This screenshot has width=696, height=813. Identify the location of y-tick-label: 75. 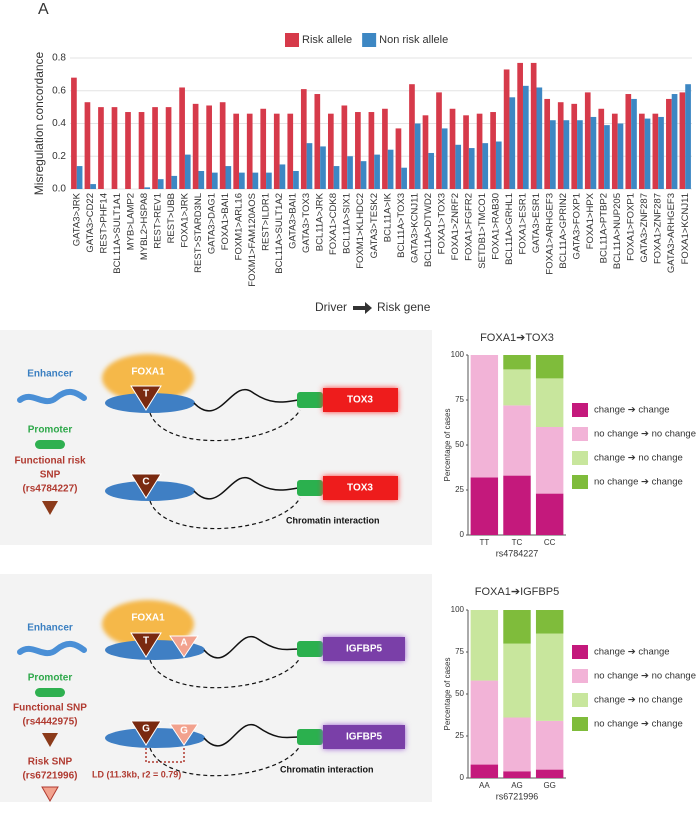
(459, 399).